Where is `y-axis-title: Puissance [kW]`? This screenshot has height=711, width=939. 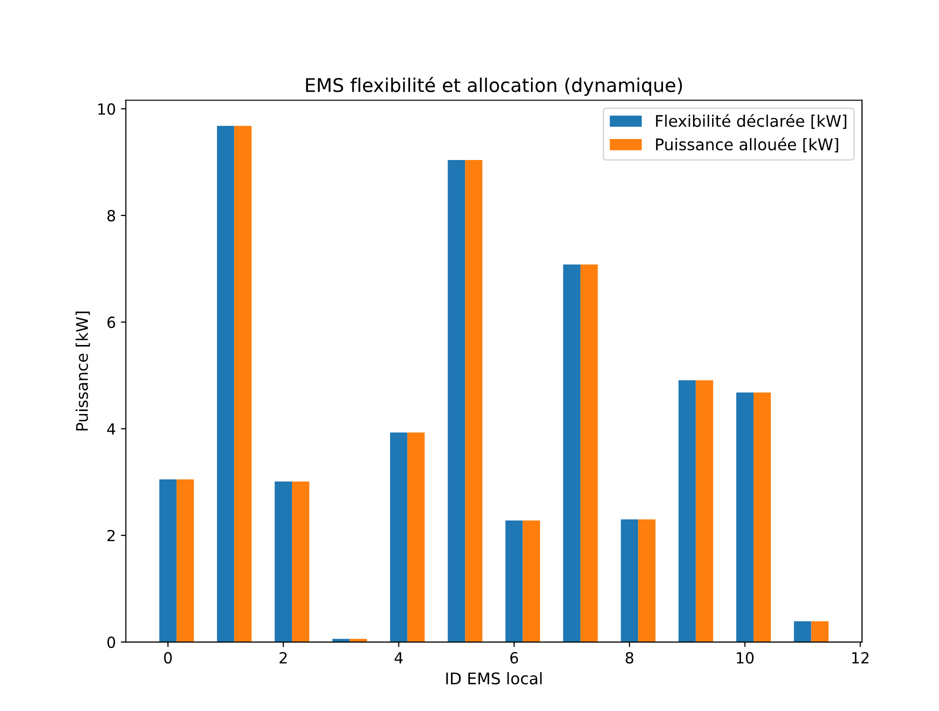 y-axis-title: Puissance [kW] is located at coordinates (83, 371).